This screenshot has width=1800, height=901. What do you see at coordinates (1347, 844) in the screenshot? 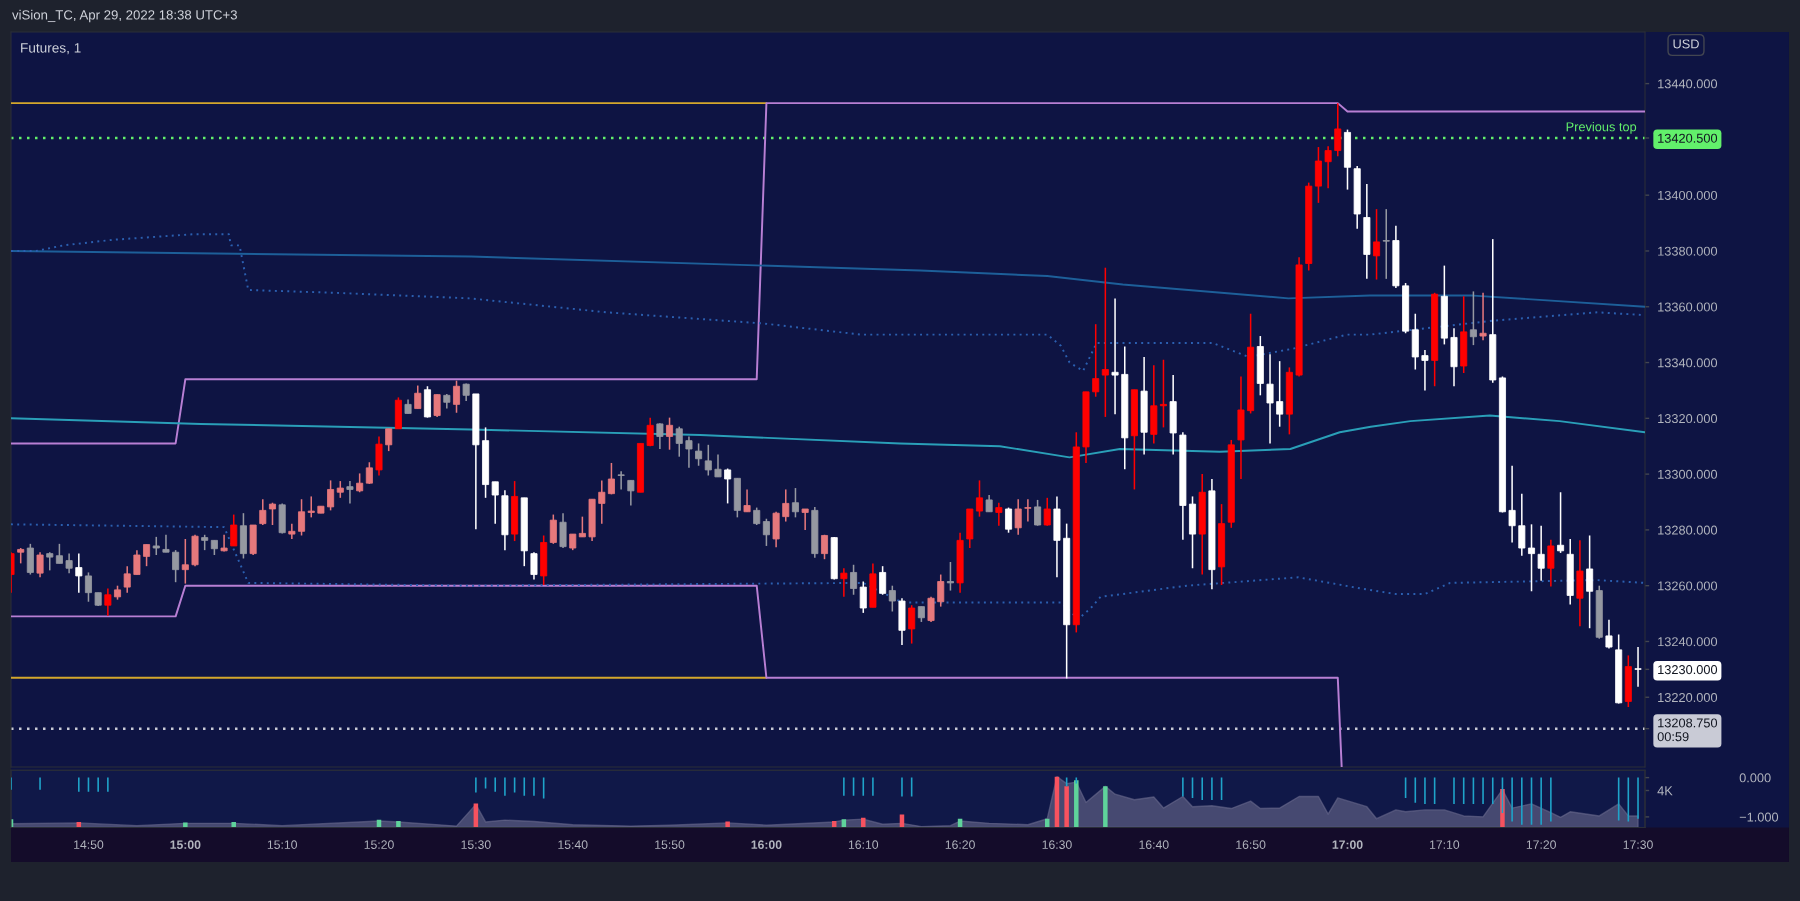
I see `x-tick-label: 17:00` at bounding box center [1347, 844].